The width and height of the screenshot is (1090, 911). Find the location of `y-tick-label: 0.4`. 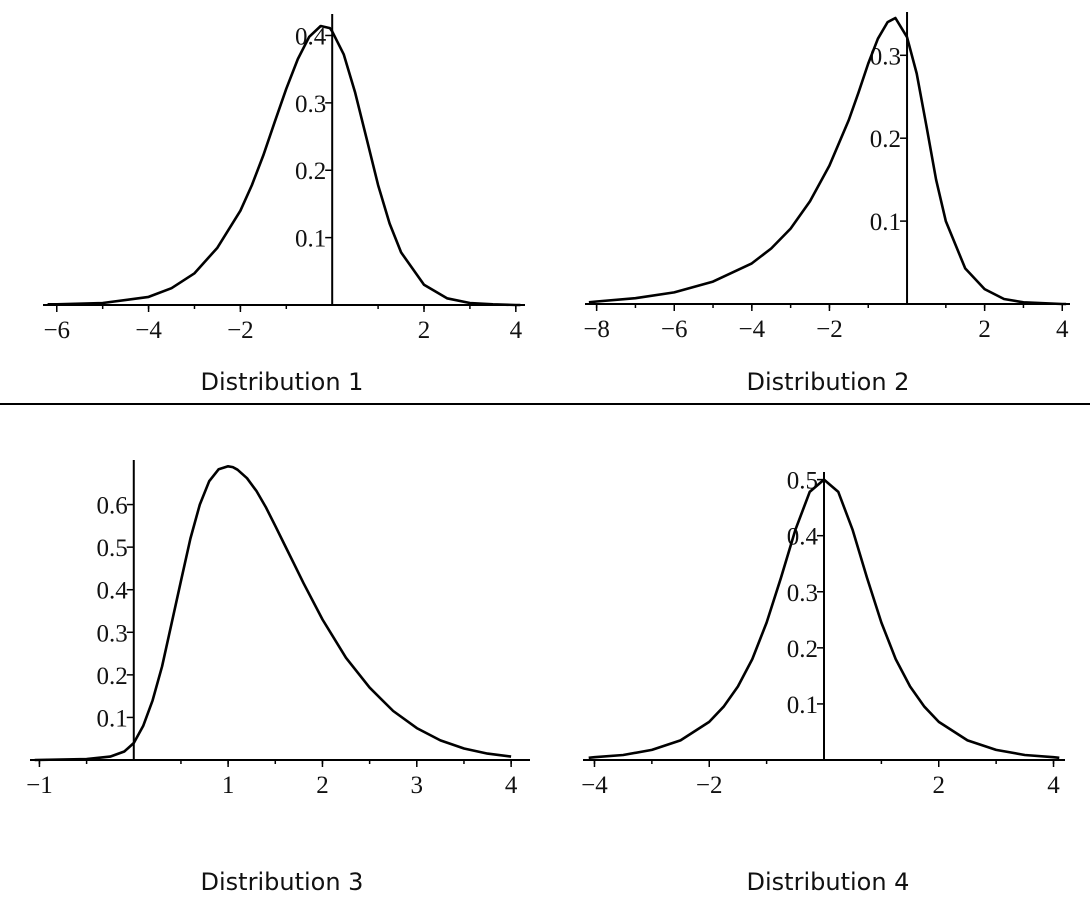

y-tick-label: 0.4 is located at coordinates (113, 591).